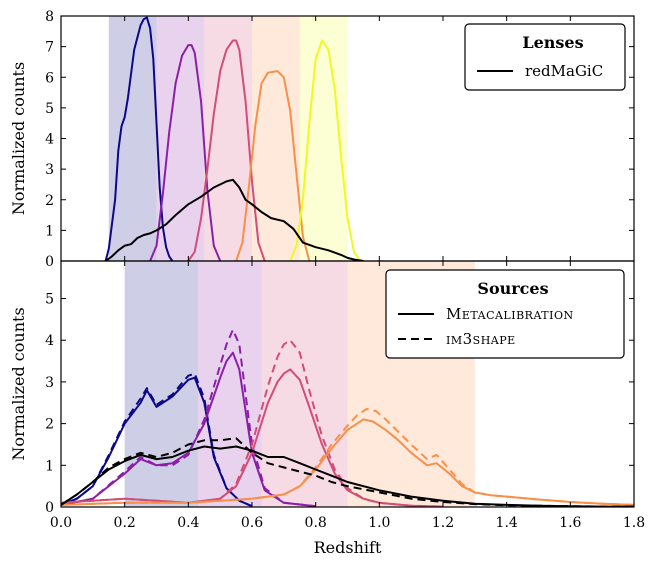 The width and height of the screenshot is (658, 563). I want to click on legend-label: Metacalibration, so click(510, 314).